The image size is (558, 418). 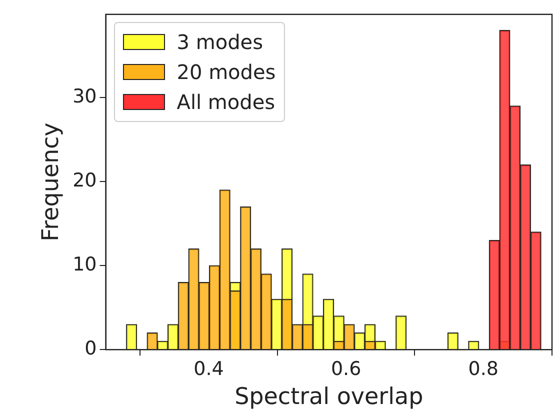 What do you see at coordinates (84, 265) in the screenshot?
I see `y-tick-label: 10` at bounding box center [84, 265].